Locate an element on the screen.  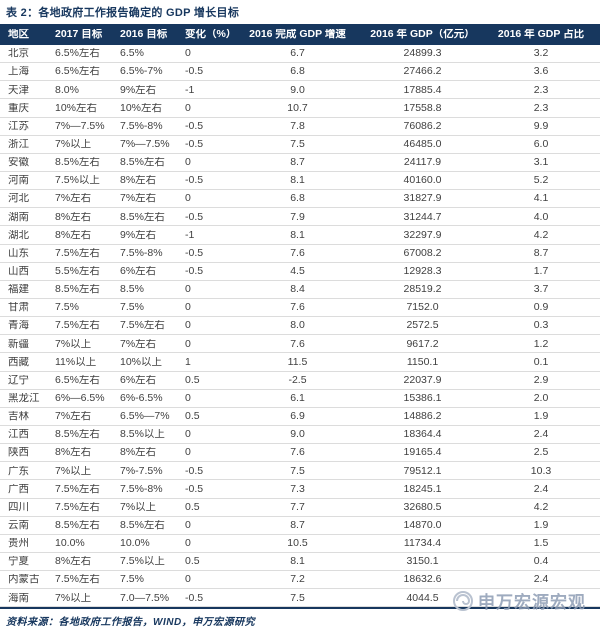
table-cell: 天津 is located at coordinates (18, 90).